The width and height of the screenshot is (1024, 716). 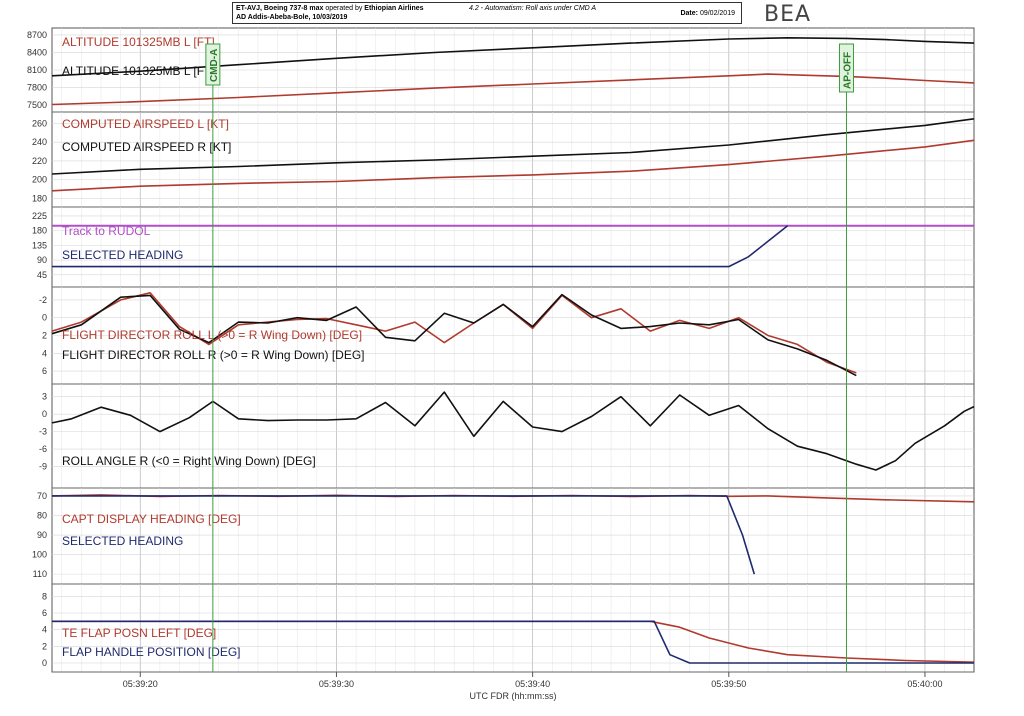 I want to click on y-tick-label: 225, so click(x=39, y=216).